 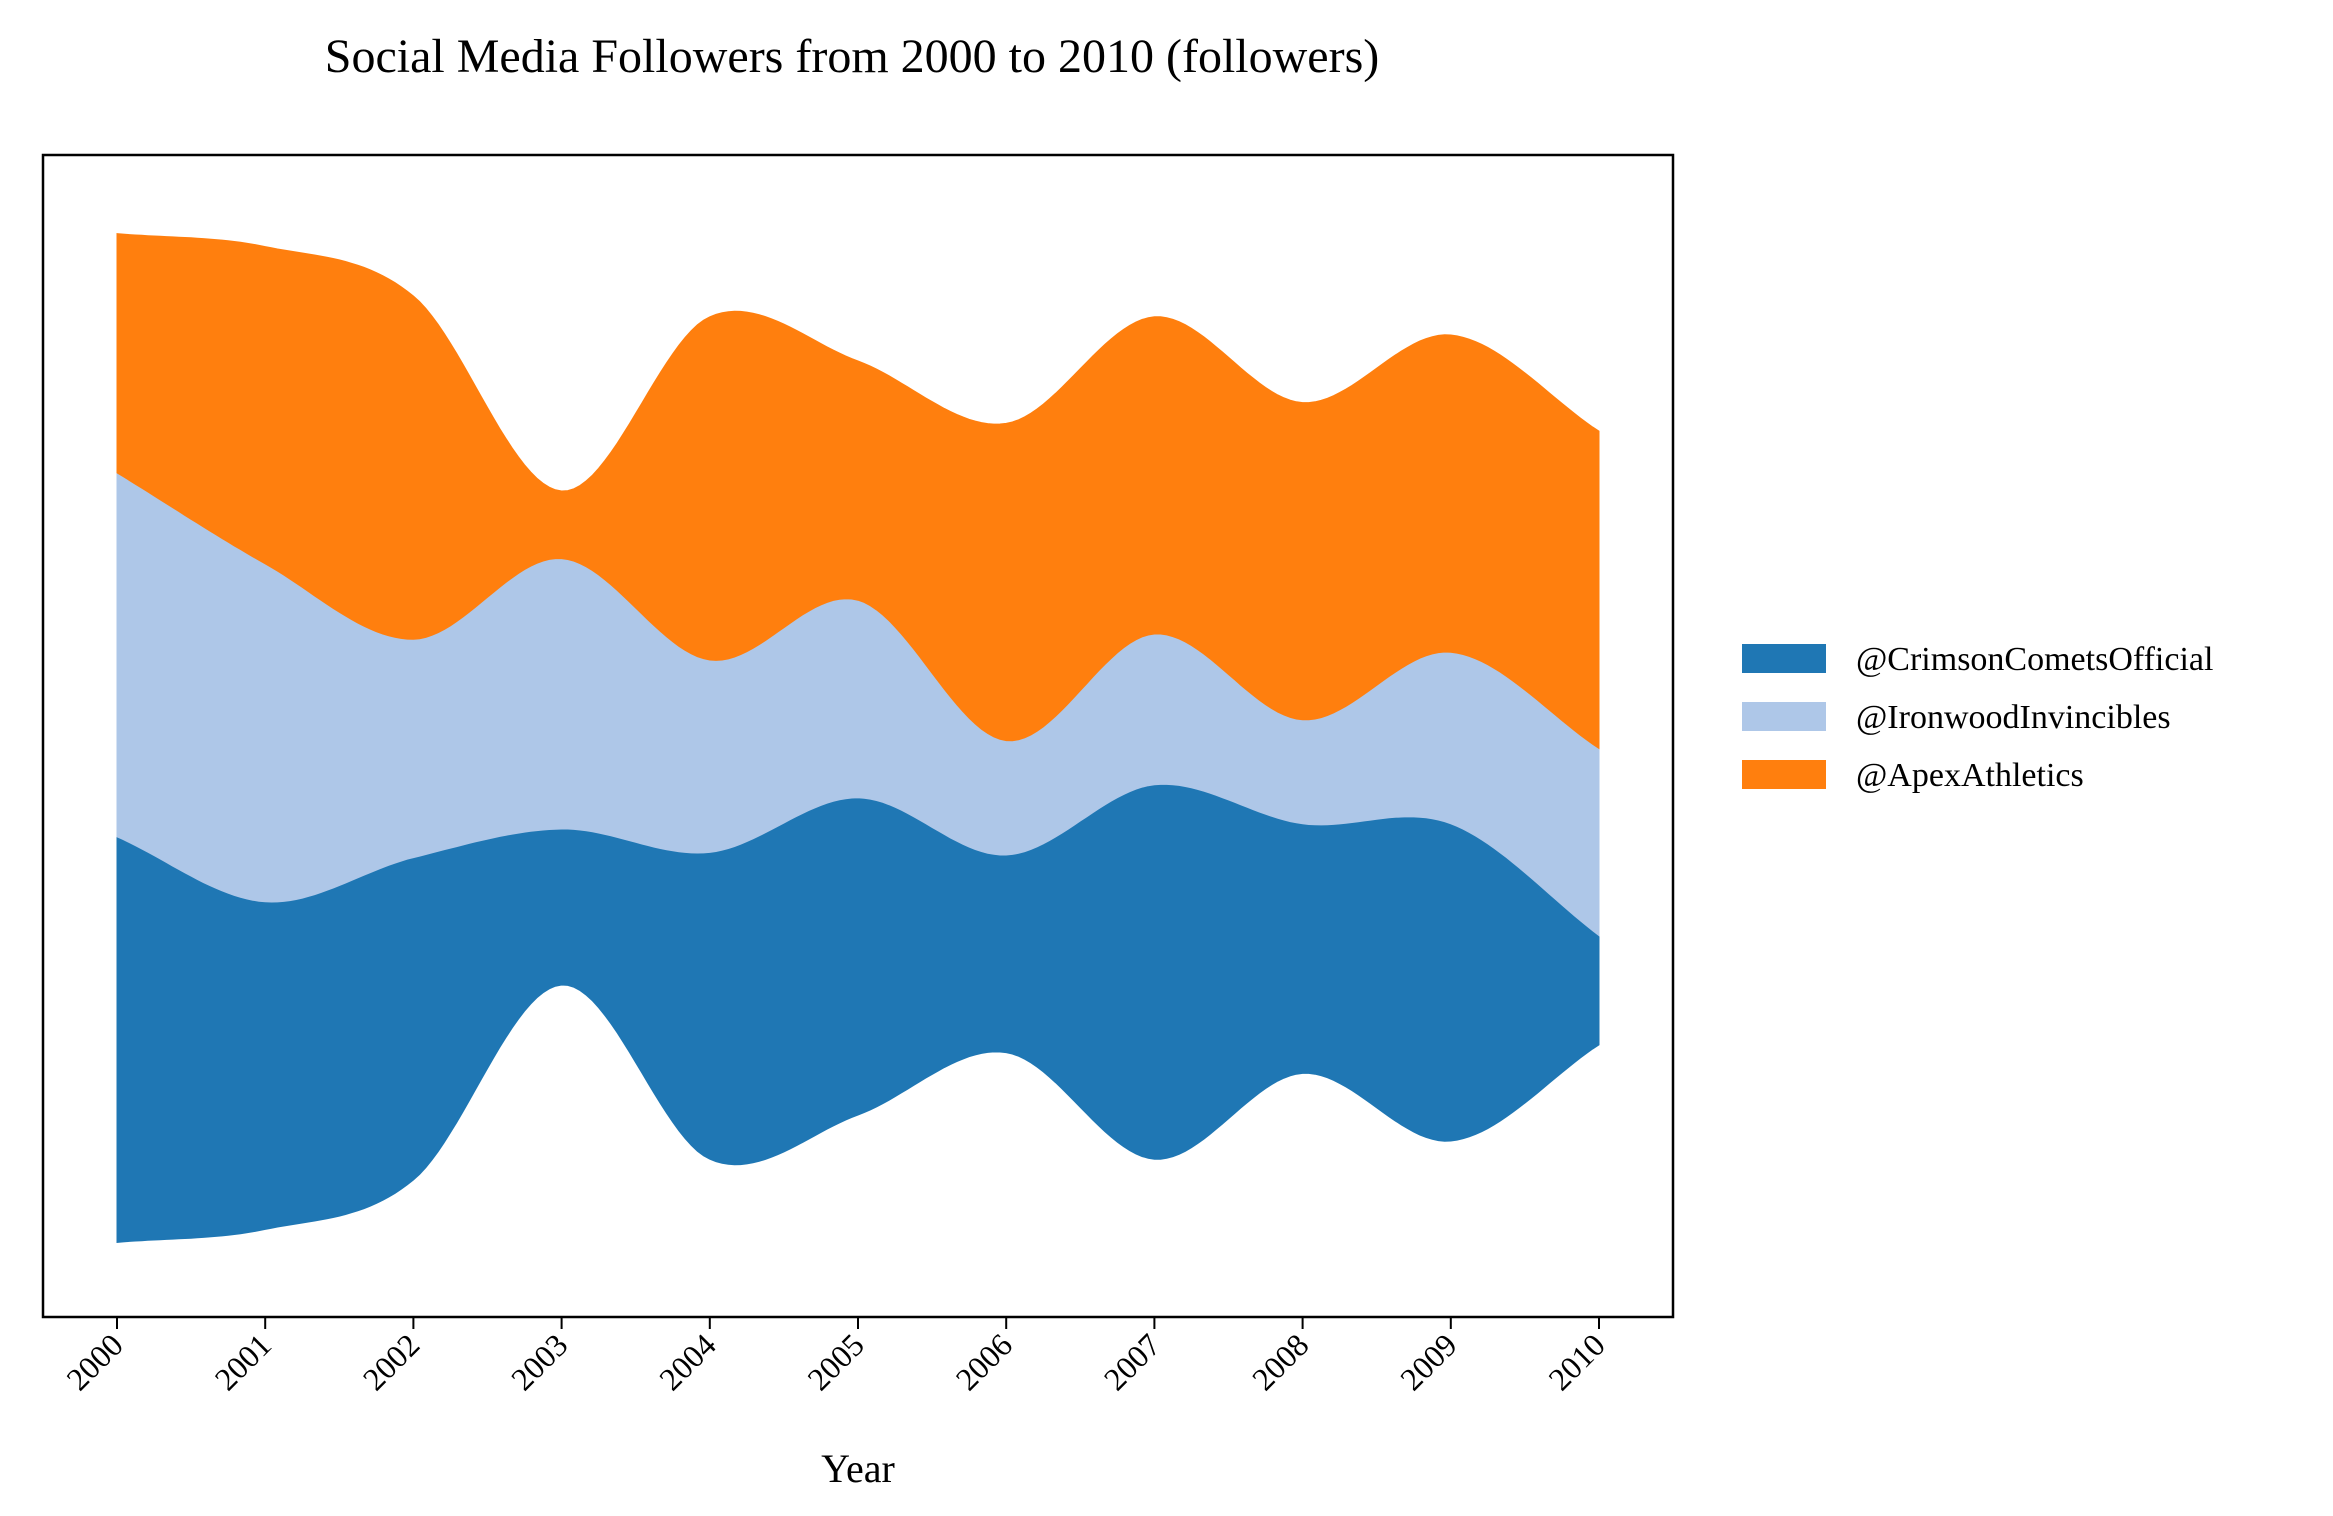 I want to click on x-tick-label: 2009, so click(x=1428, y=1361).